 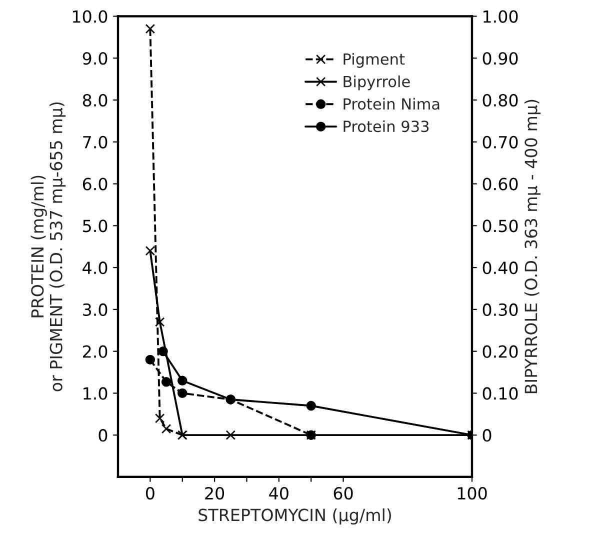 I want to click on legend-label: Protein Nima, so click(x=392, y=104).